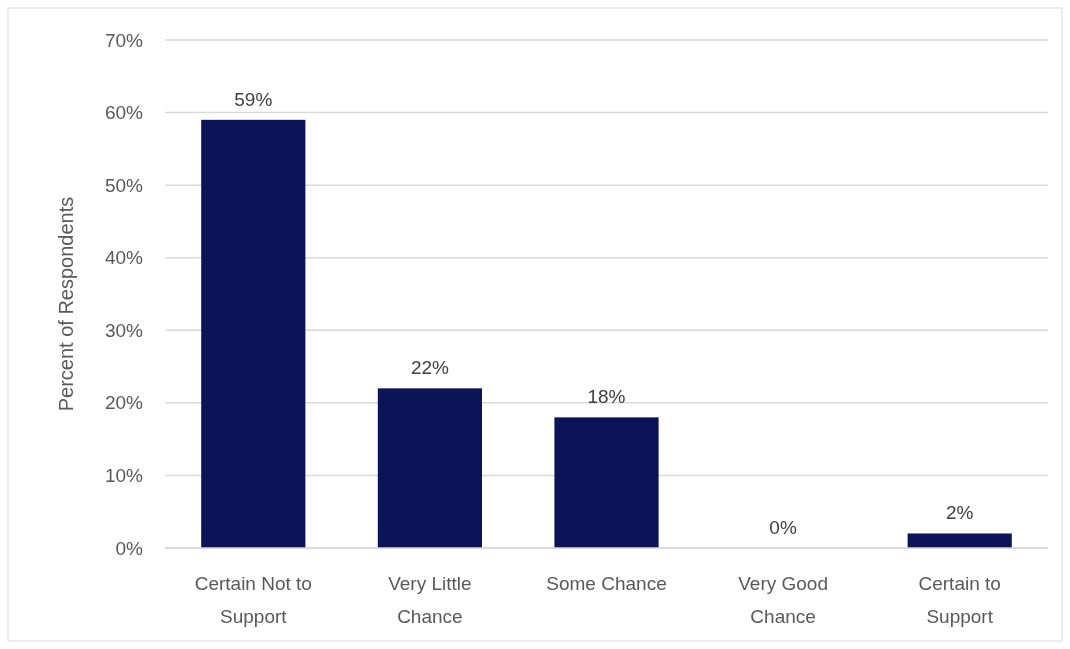 The height and width of the screenshot is (649, 1070). Describe the element at coordinates (124, 258) in the screenshot. I see `y-tick-label: 40%` at that location.